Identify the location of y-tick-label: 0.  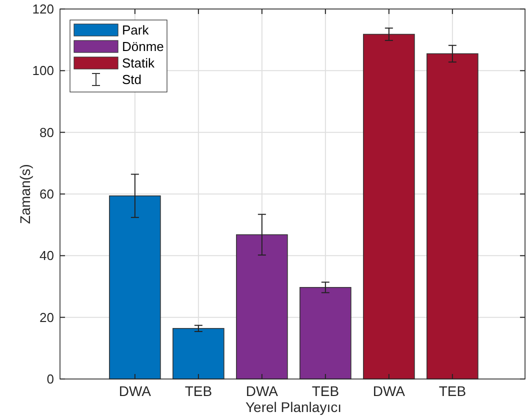
(50, 379).